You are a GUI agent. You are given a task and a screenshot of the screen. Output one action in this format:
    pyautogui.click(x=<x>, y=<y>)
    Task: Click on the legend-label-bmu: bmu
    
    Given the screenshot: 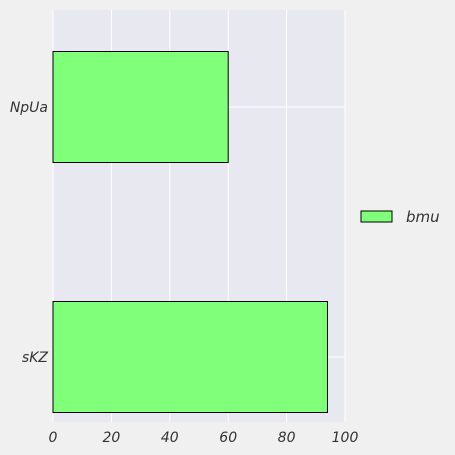 What is the action you would take?
    pyautogui.click(x=423, y=217)
    